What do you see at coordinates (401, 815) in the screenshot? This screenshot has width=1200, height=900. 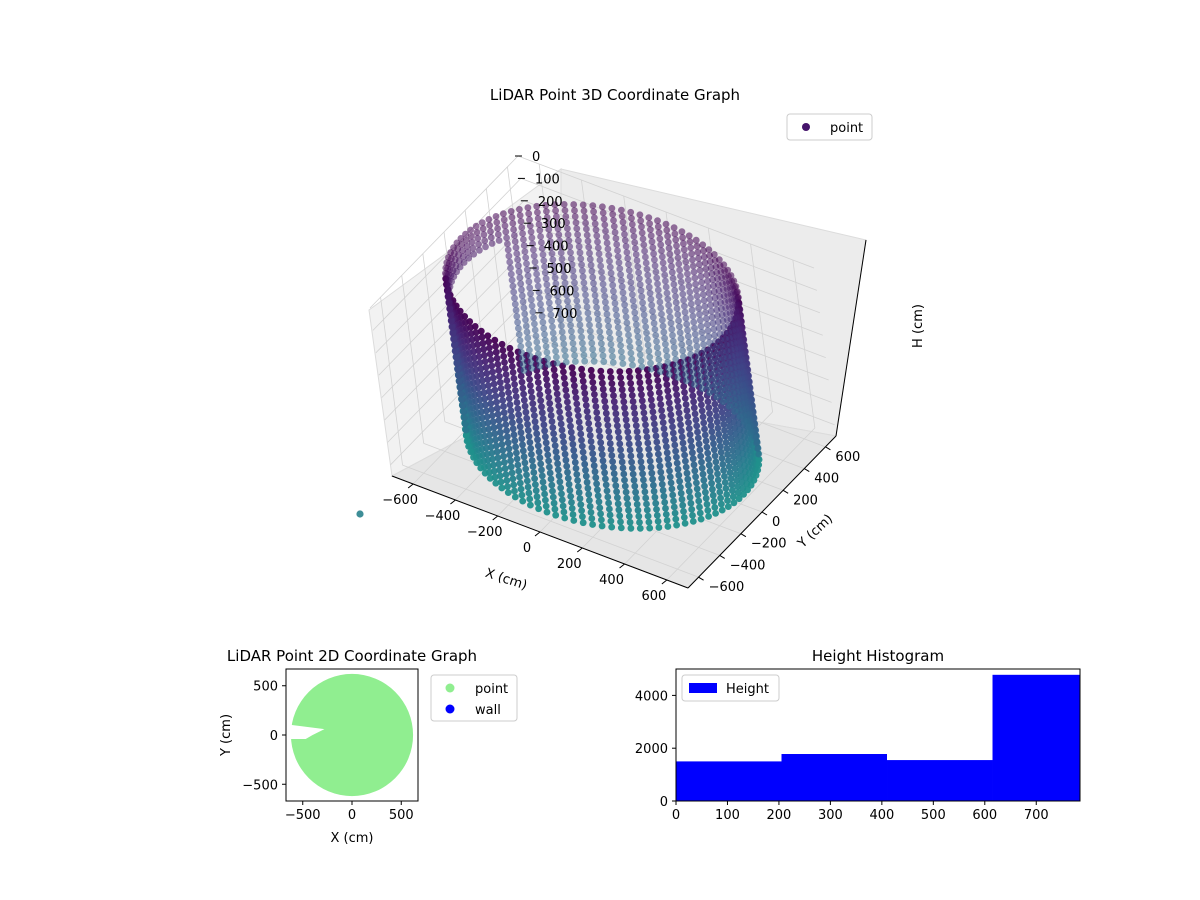 I see `chart-2d-x-tick-label: 500` at bounding box center [401, 815].